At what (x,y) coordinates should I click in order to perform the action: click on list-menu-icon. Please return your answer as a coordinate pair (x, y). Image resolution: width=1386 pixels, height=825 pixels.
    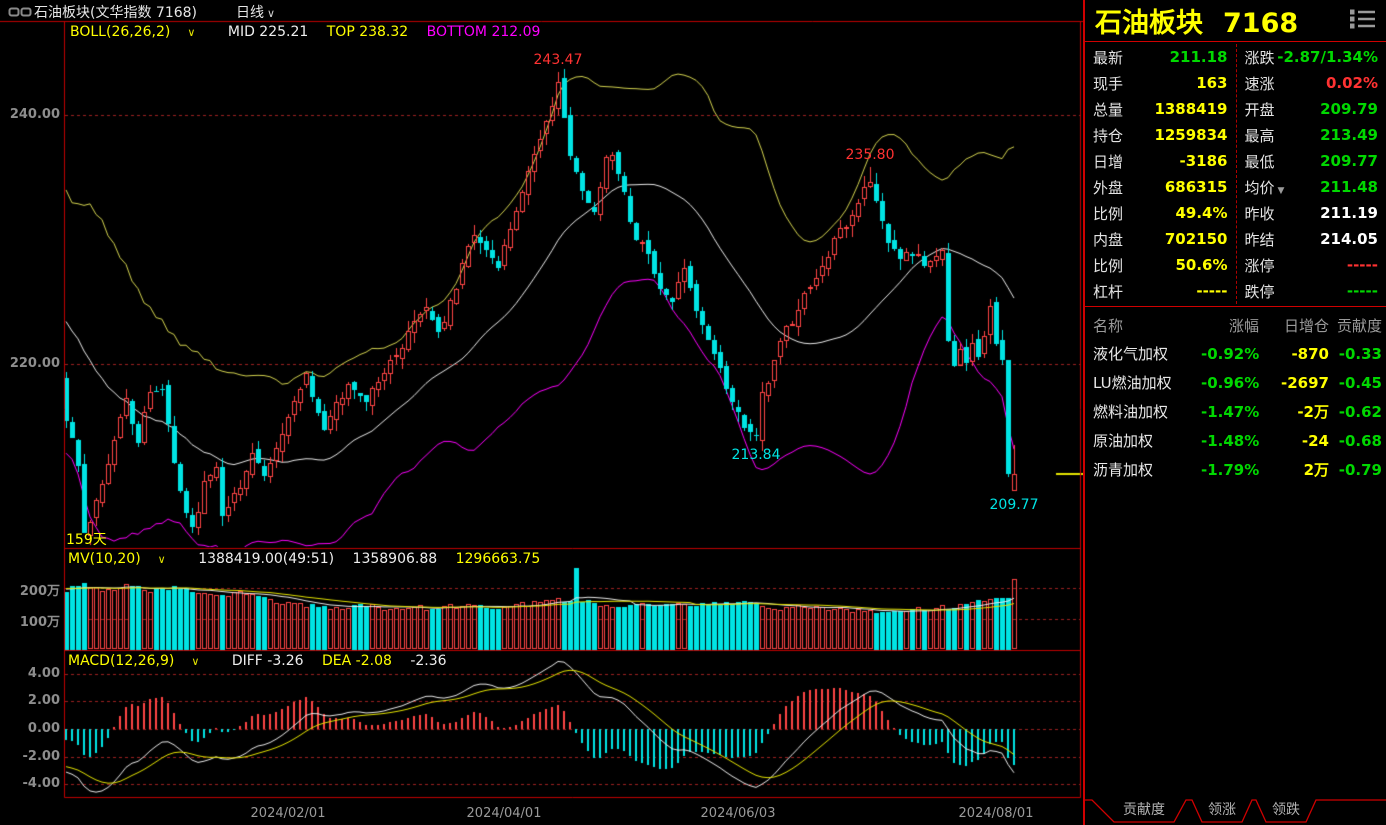
    Looking at the image, I should click on (1363, 19).